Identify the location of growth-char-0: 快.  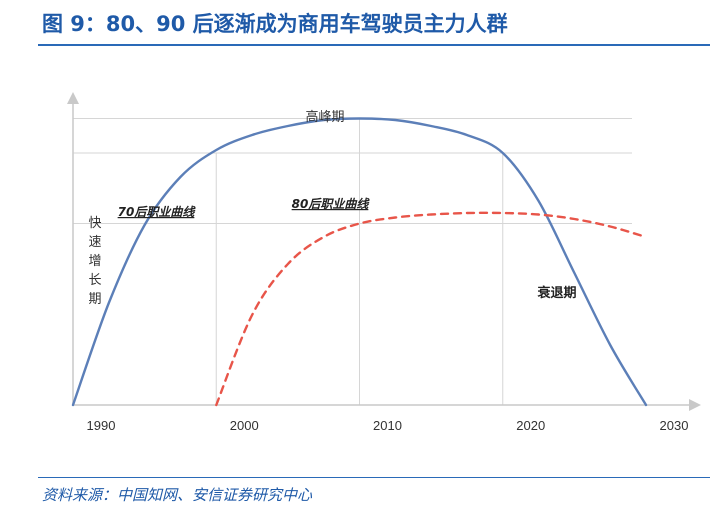
(94, 223).